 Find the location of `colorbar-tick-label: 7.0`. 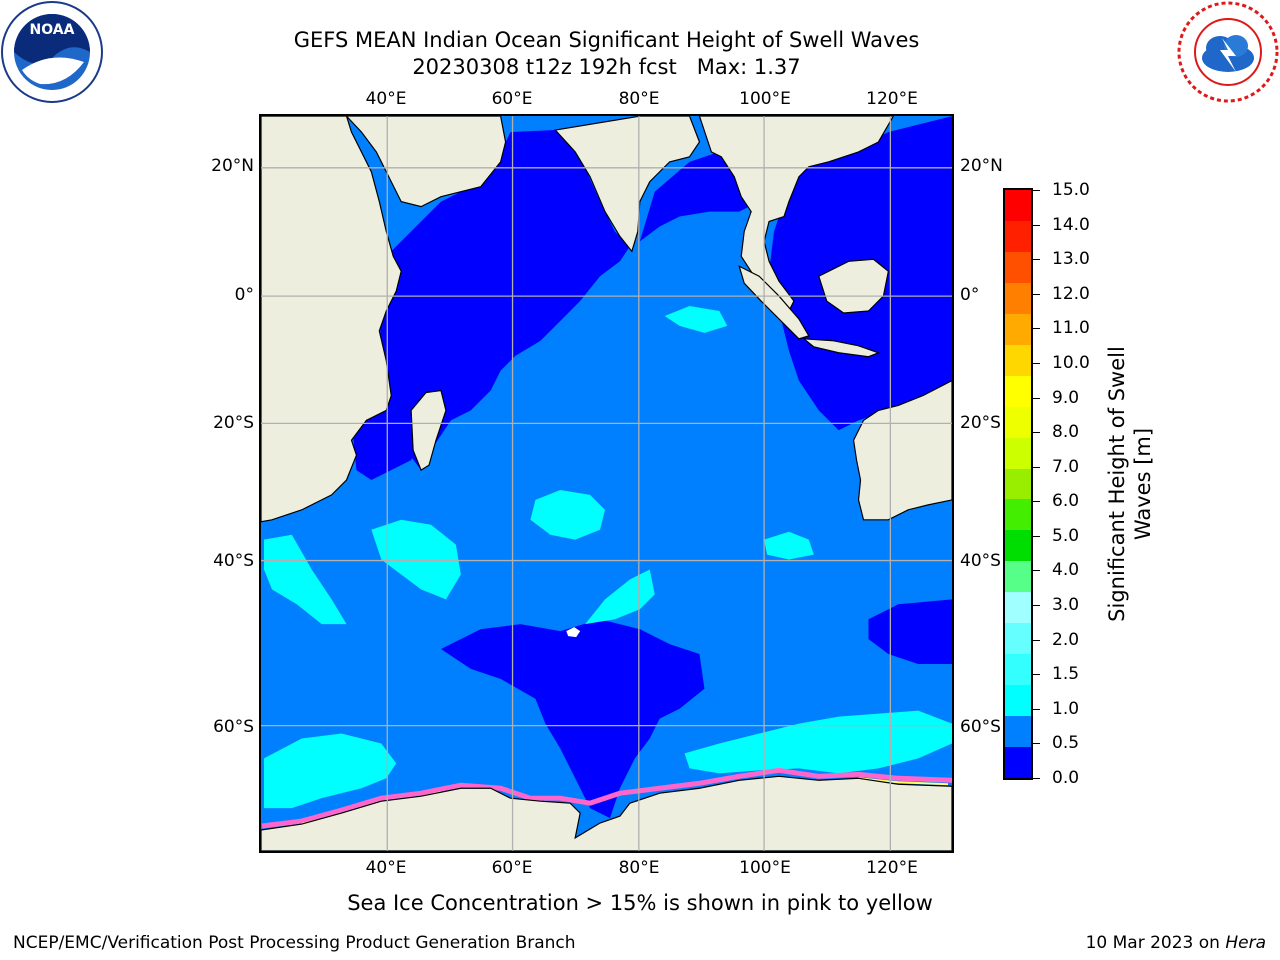

colorbar-tick-label: 7.0 is located at coordinates (1066, 466).